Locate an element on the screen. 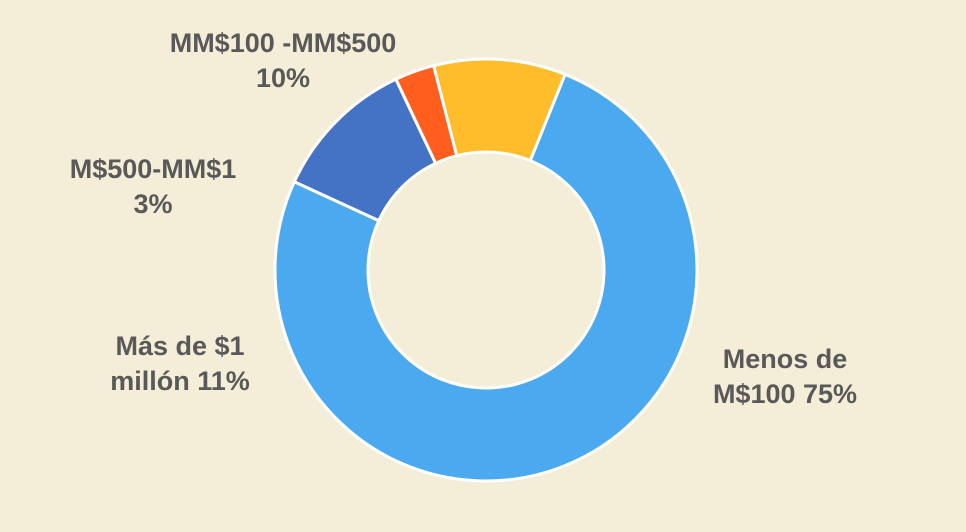 Image resolution: width=966 pixels, height=532 pixels. slice-label-3-line-2: 3% is located at coordinates (152, 204).